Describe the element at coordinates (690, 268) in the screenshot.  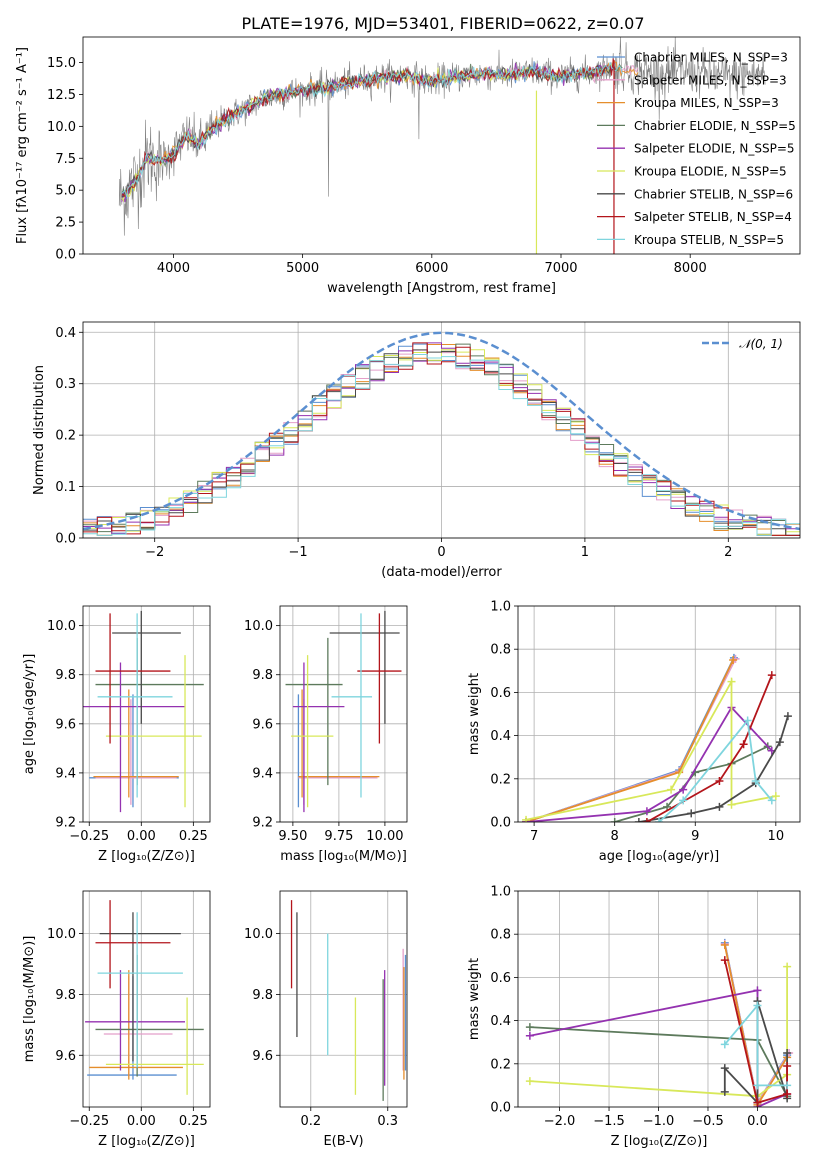
I see `x-tick-label: 8000` at that location.